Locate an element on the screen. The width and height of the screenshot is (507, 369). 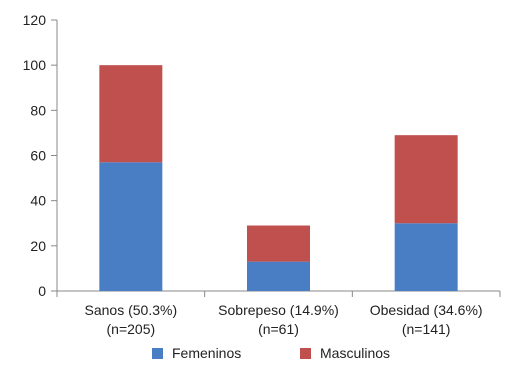
x-axis is located at coordinates (278, 293).